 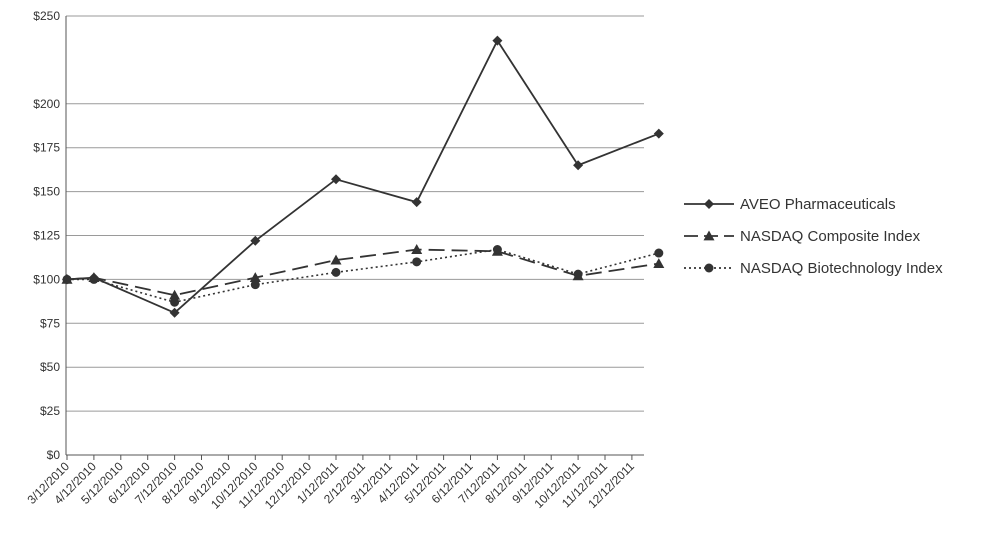 I want to click on legend-entry: NASDAQ Composite Index, so click(x=802, y=236).